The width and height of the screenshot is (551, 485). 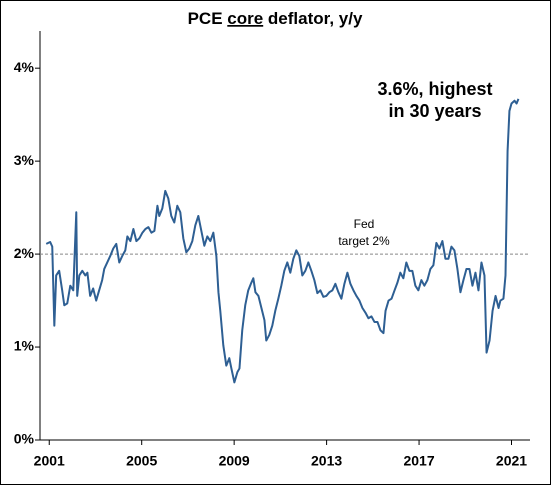 I want to click on x-tick-label: 2021, so click(x=511, y=461).